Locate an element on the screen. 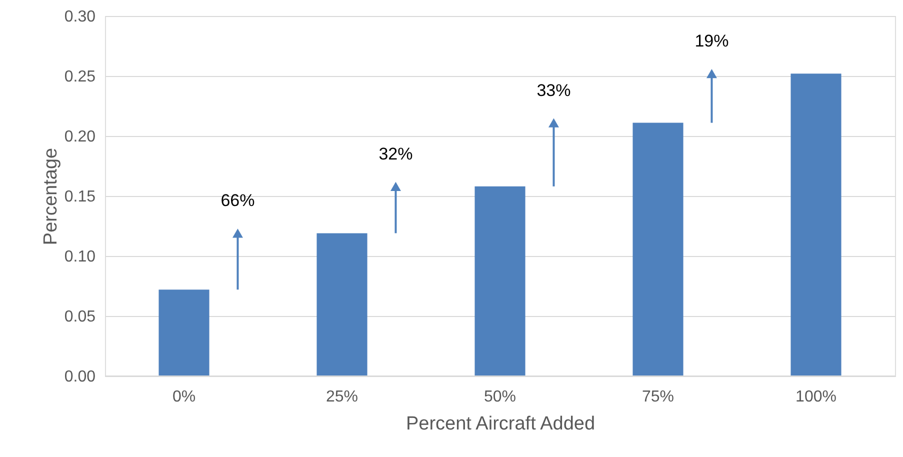 This screenshot has width=903, height=457. annotation: 32% is located at coordinates (395, 154).